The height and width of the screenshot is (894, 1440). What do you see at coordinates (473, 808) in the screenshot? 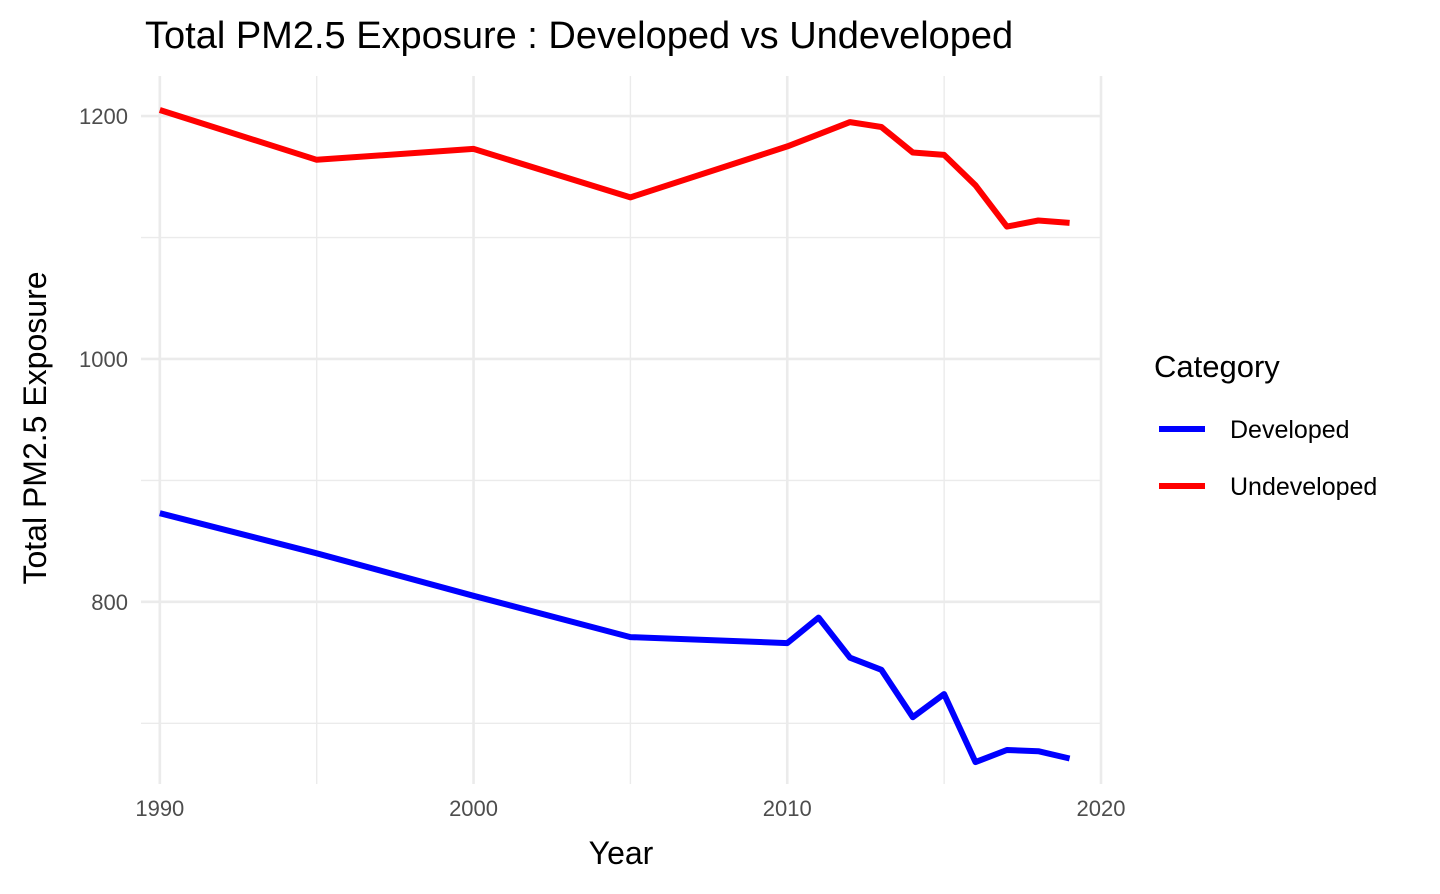
I see `x-tick-label: 2000` at bounding box center [473, 808].